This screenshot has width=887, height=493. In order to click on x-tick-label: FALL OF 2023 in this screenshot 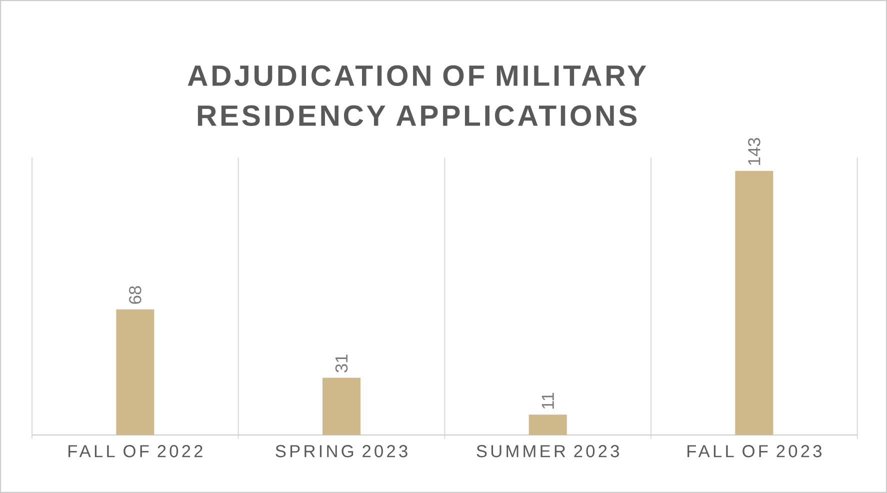, I will do `click(755, 451)`.